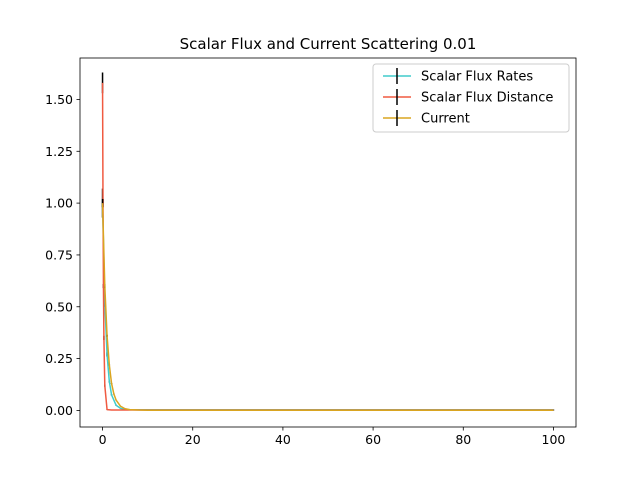 The width and height of the screenshot is (640, 480). What do you see at coordinates (463, 439) in the screenshot?
I see `x-tick-label: 80` at bounding box center [463, 439].